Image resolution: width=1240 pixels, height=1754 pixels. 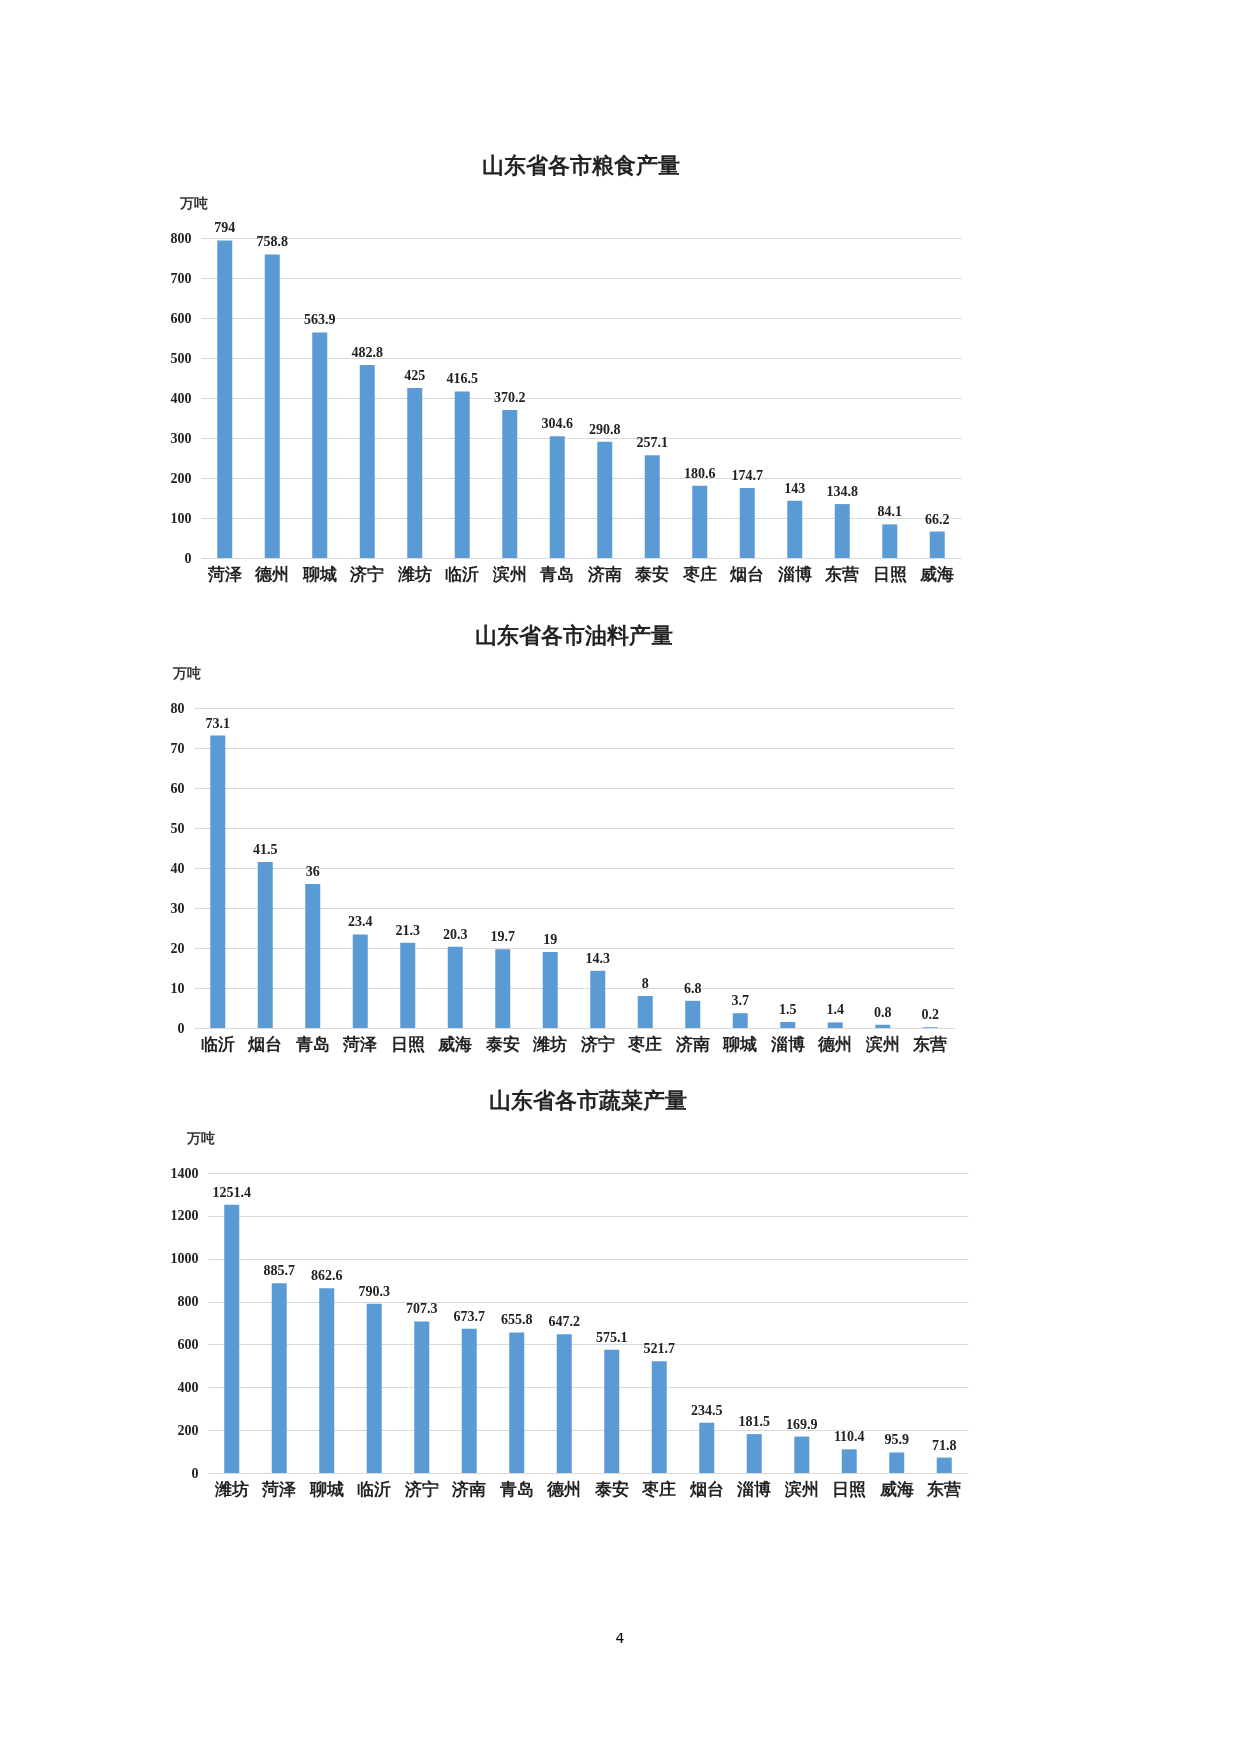 I want to click on data-label: 707.3, so click(x=422, y=1309).